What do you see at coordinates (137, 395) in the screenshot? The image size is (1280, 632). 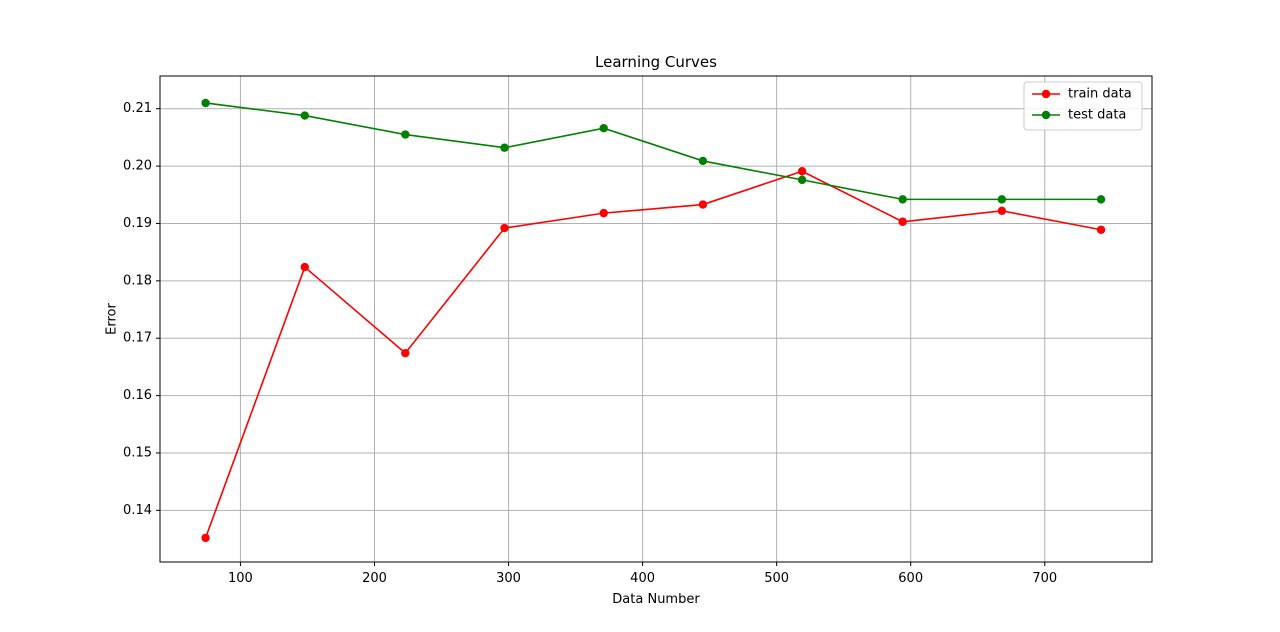 I see `y-tick-label: 0.16` at bounding box center [137, 395].